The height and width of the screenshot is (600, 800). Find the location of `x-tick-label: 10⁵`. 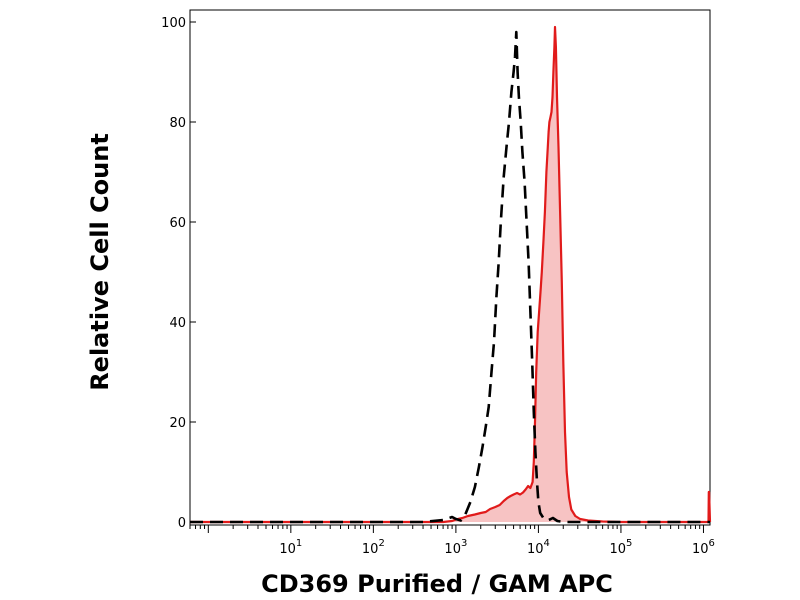

x-tick-label: 10⁵ is located at coordinates (620, 547).